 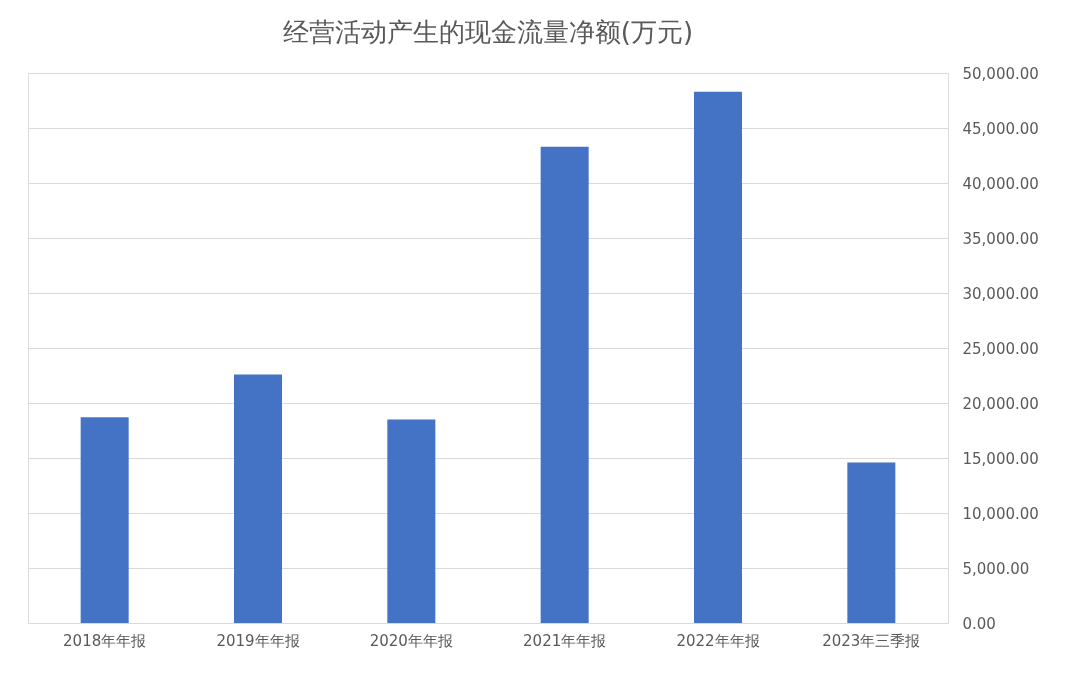 What do you see at coordinates (1000, 183) in the screenshot?
I see `y-tick-label: 40,000.00` at bounding box center [1000, 183].